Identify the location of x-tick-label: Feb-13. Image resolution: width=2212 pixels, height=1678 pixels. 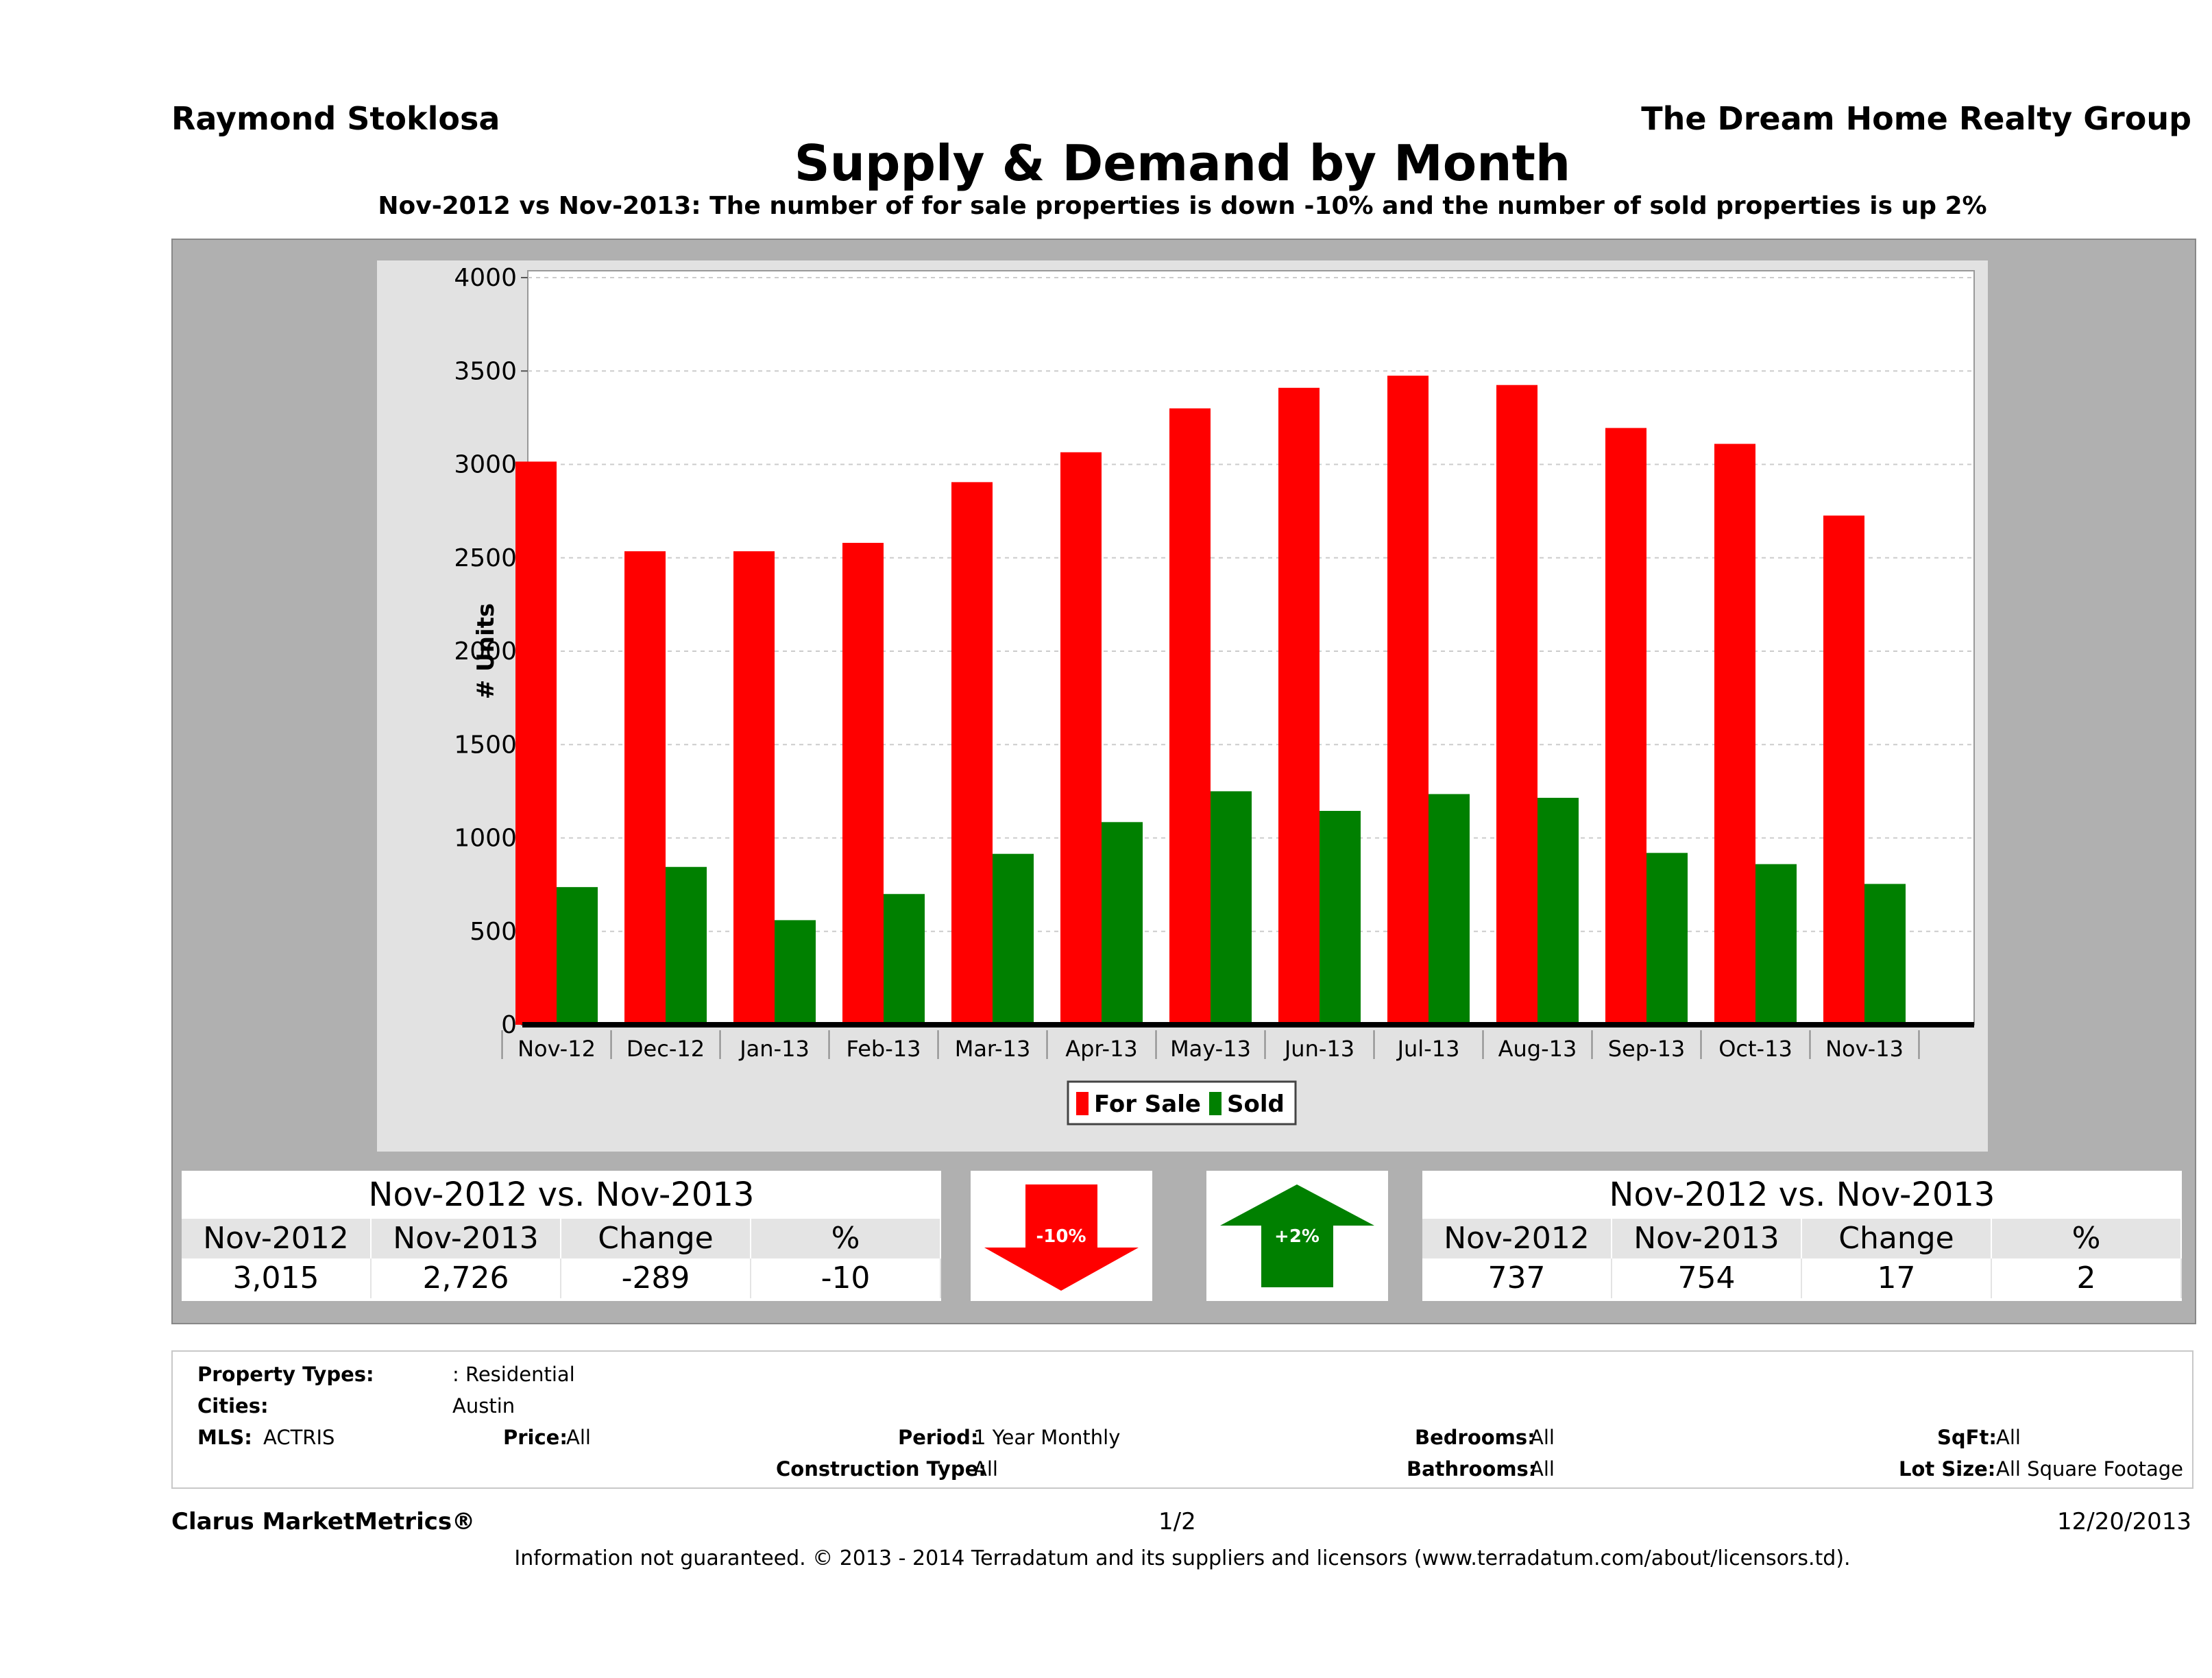
(884, 1049).